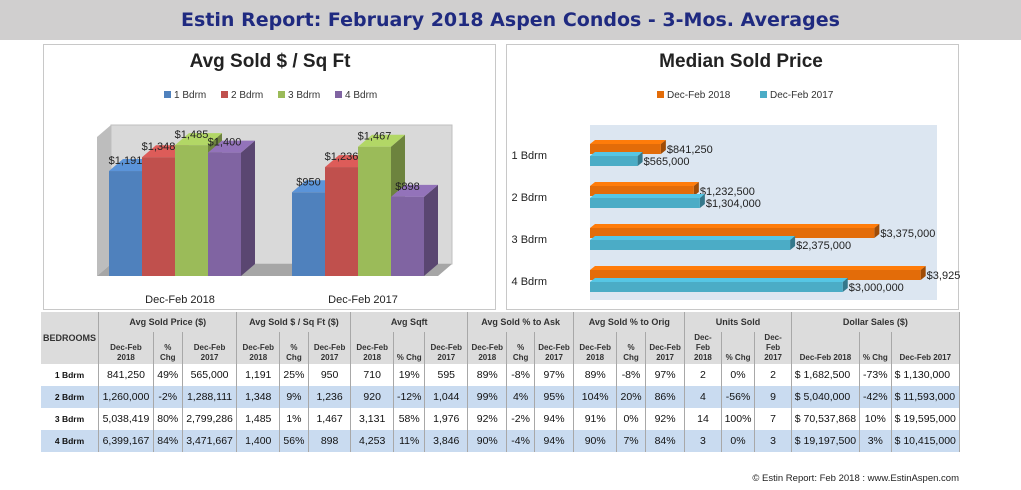 Image resolution: width=1021 pixels, height=490 pixels. Describe the element at coordinates (876, 322) in the screenshot. I see `table-group-header: Dollar Sales ($)` at that location.